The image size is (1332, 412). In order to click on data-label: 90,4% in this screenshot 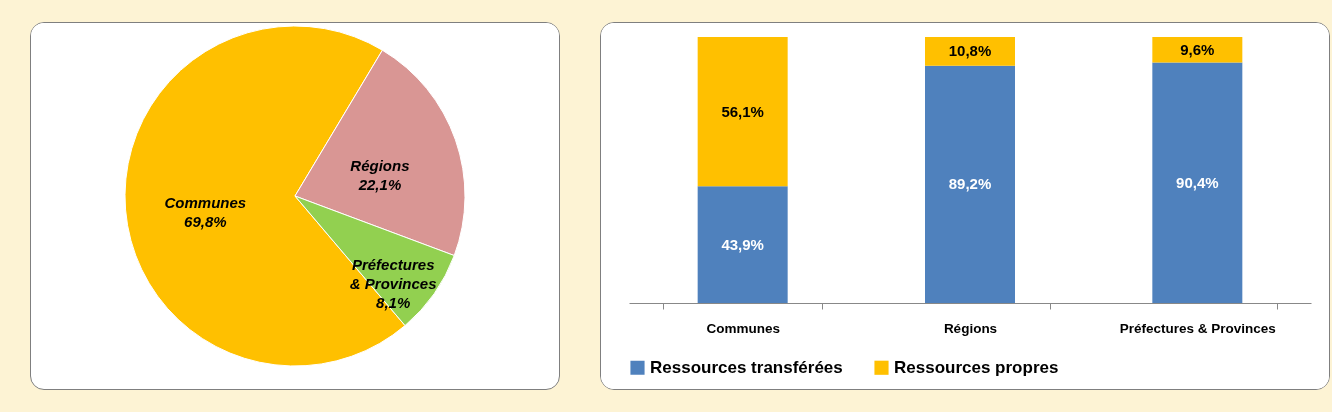, I will do `click(1197, 182)`.